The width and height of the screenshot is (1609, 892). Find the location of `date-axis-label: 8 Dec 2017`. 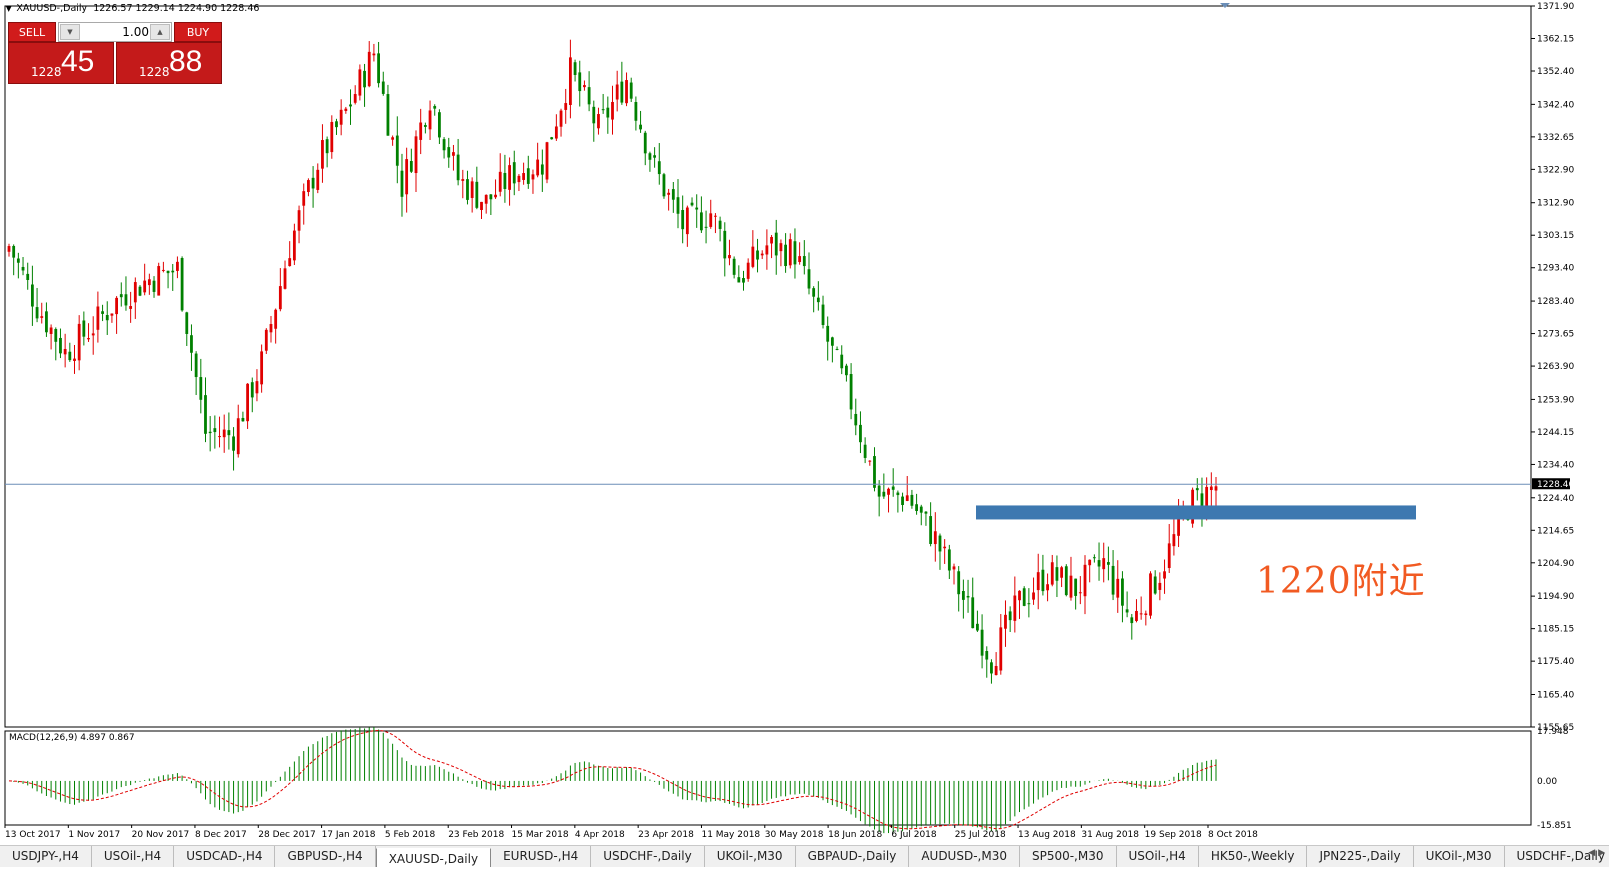

date-axis-label: 8 Dec 2017 is located at coordinates (221, 835).